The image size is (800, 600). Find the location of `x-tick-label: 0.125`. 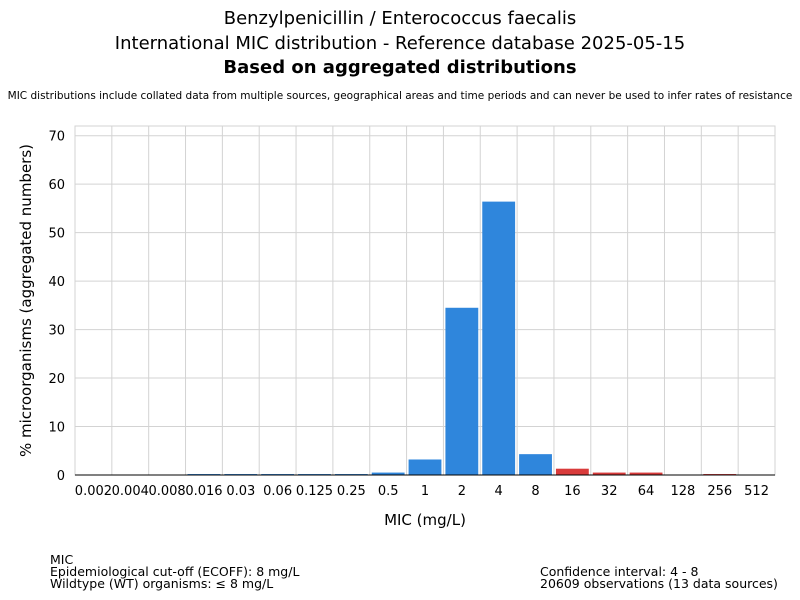

x-tick-label: 0.125 is located at coordinates (314, 491).